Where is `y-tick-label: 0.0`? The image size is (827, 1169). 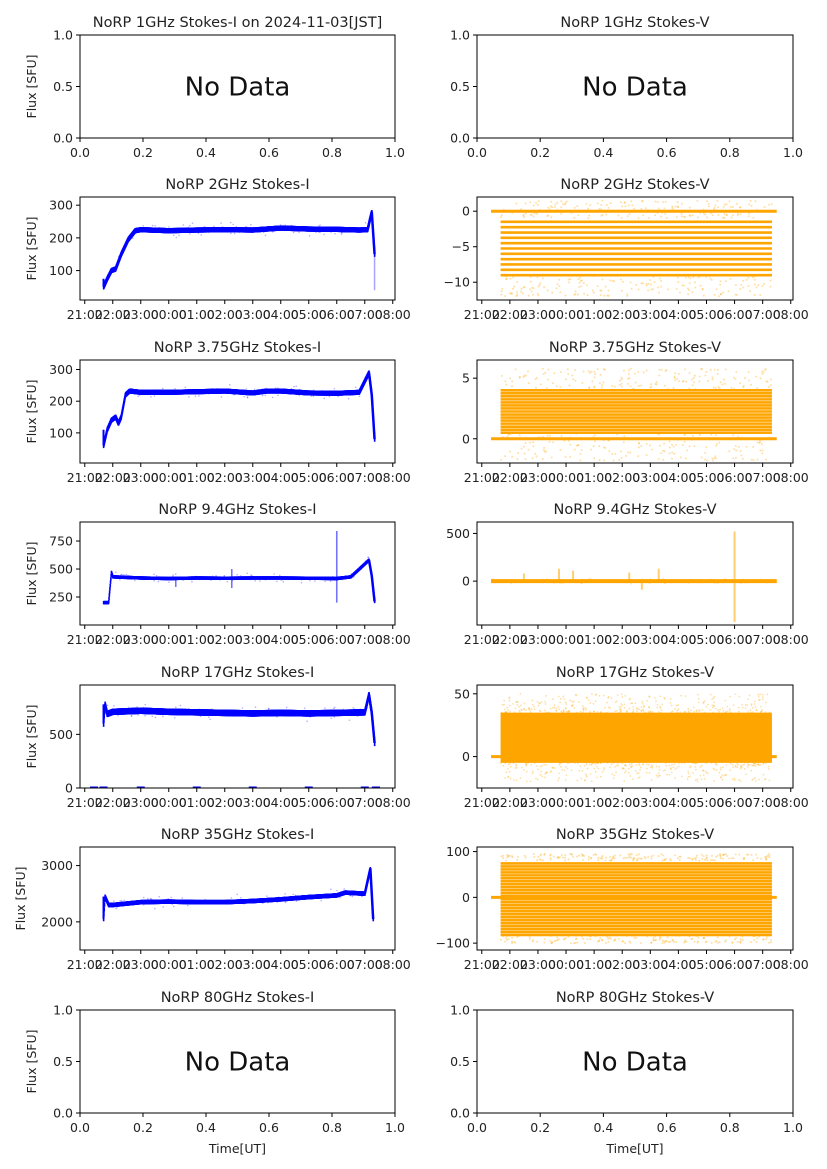 y-tick-label: 0.0 is located at coordinates (63, 138).